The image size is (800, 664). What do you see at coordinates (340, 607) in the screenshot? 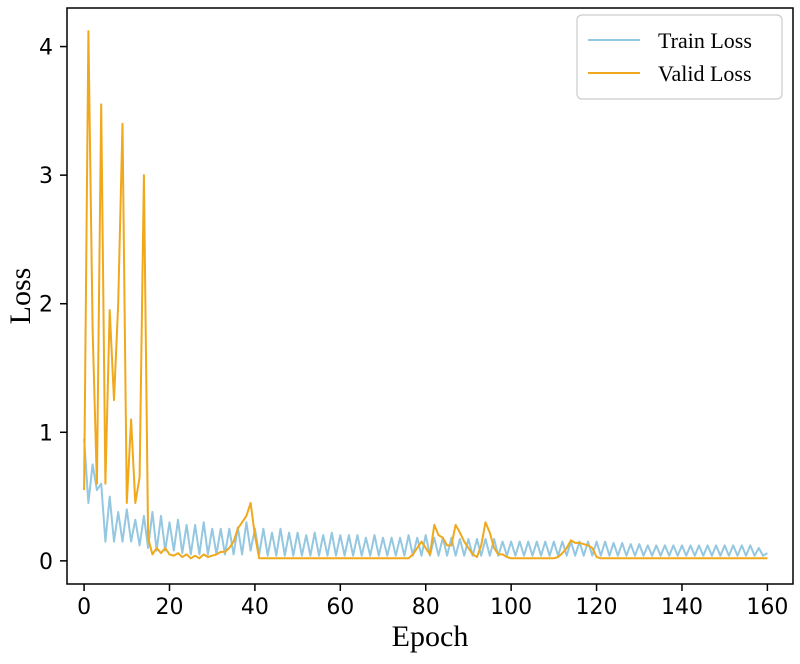
I see `x-tick-label: 60` at bounding box center [340, 607].